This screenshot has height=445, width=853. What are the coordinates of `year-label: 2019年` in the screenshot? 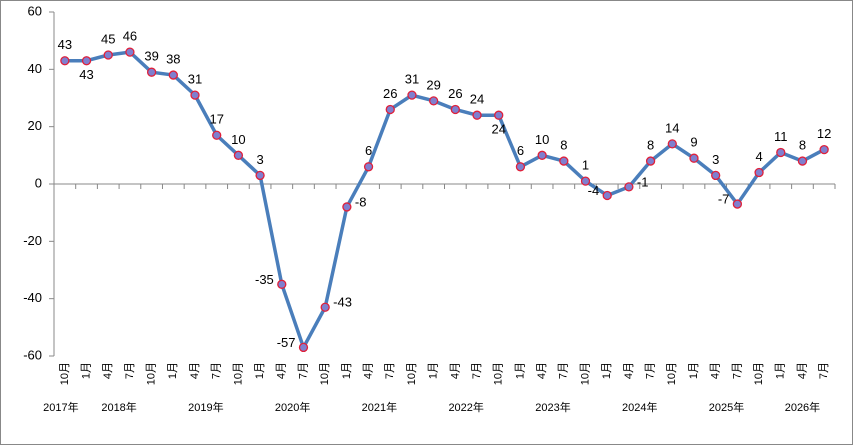 It's located at (205, 407).